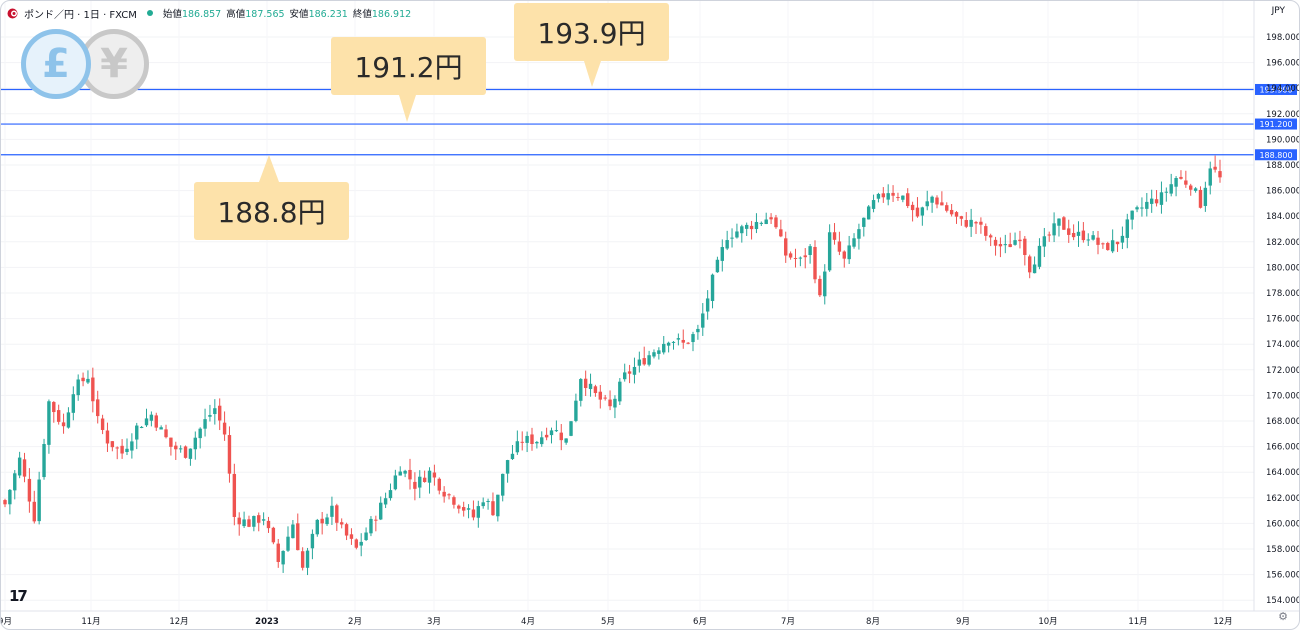 The image size is (1300, 630). Describe the element at coordinates (1282, 422) in the screenshot. I see `price-tick-label: 168.000` at that location.